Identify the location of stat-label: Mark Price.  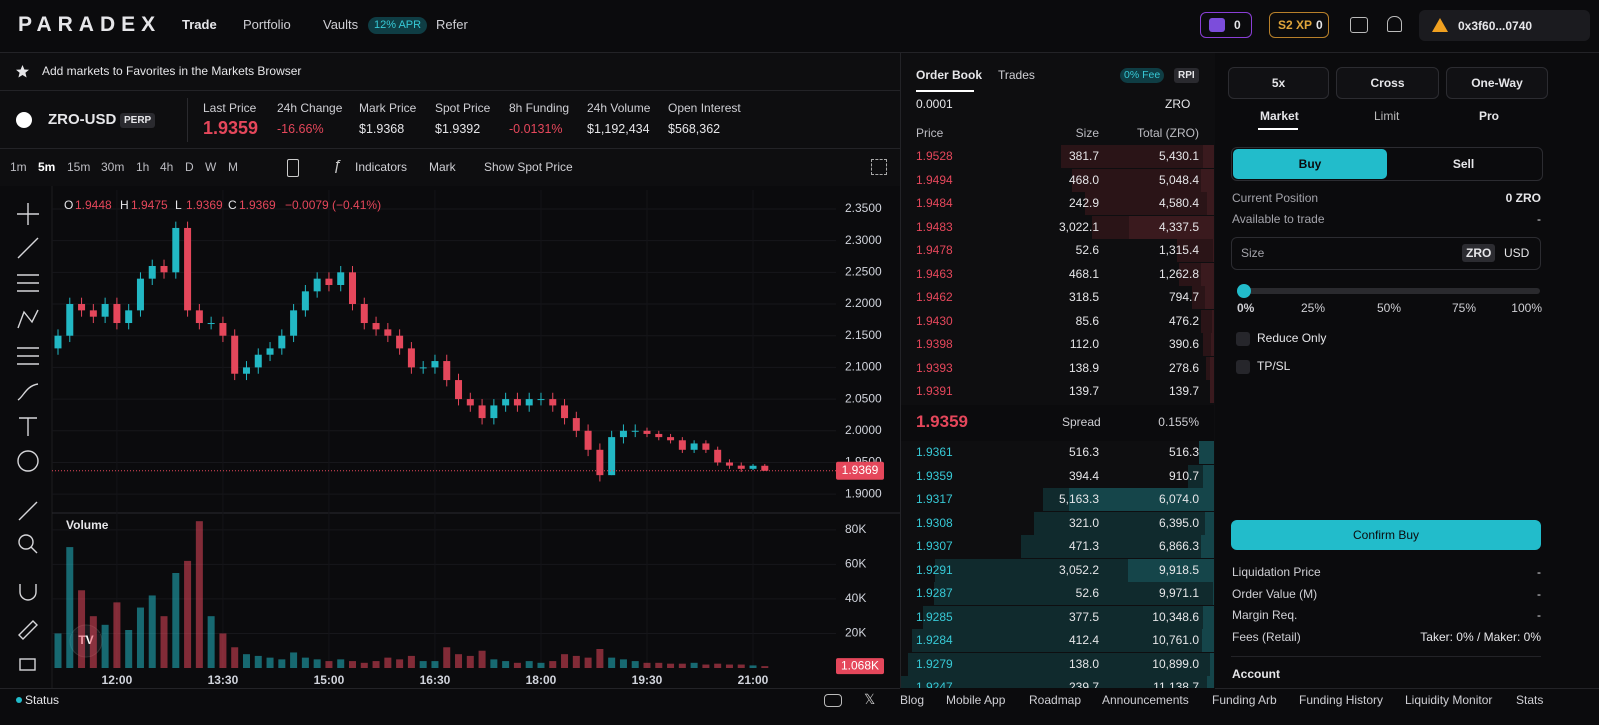
(388, 108).